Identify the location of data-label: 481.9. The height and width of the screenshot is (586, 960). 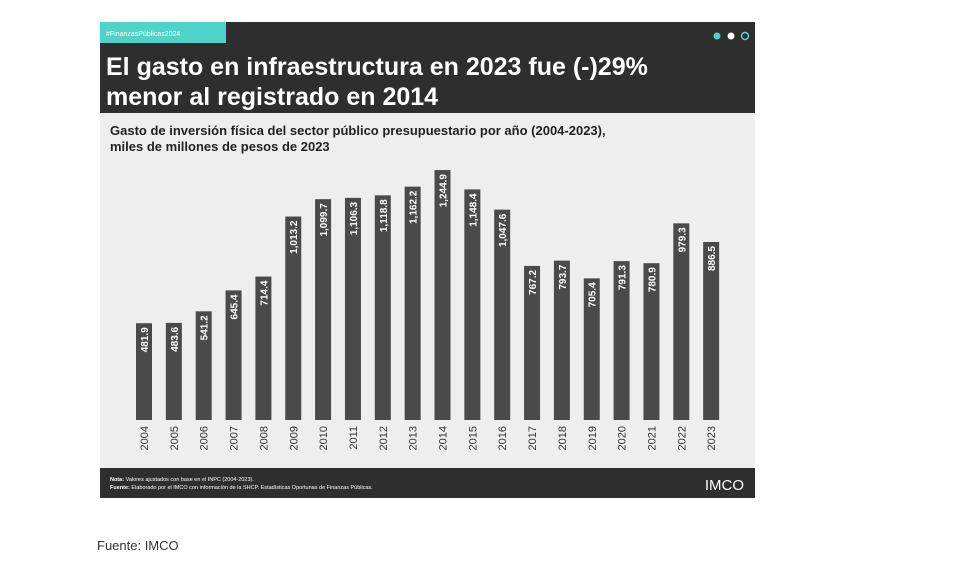
(145, 339).